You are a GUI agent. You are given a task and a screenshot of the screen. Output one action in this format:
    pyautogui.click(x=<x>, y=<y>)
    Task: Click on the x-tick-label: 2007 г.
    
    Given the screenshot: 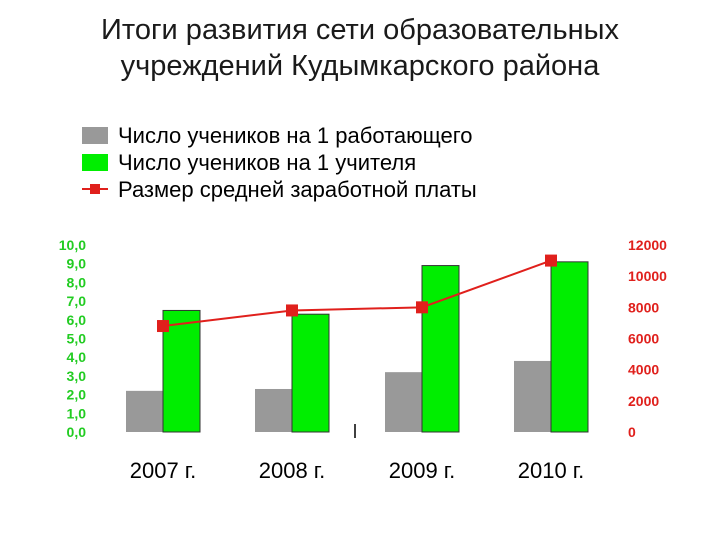 What is the action you would take?
    pyautogui.click(x=163, y=470)
    